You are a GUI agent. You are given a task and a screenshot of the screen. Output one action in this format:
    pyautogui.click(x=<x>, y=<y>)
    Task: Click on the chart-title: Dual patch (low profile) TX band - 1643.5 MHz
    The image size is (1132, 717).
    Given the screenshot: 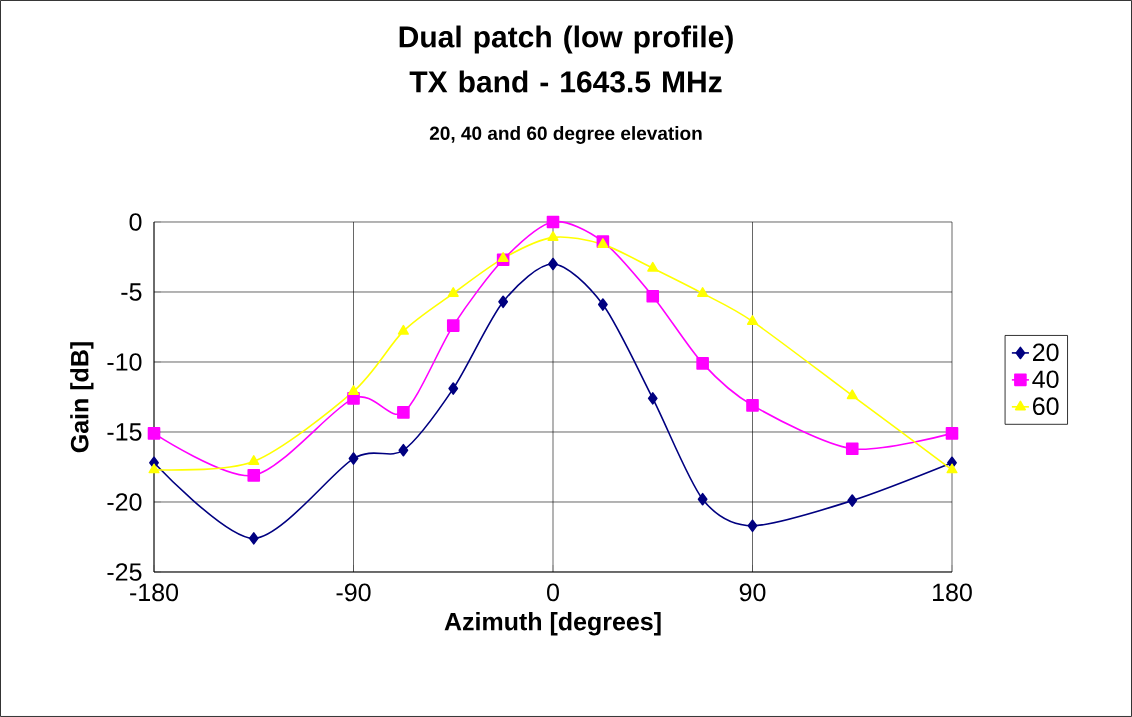 What is the action you would take?
    pyautogui.click(x=566, y=59)
    